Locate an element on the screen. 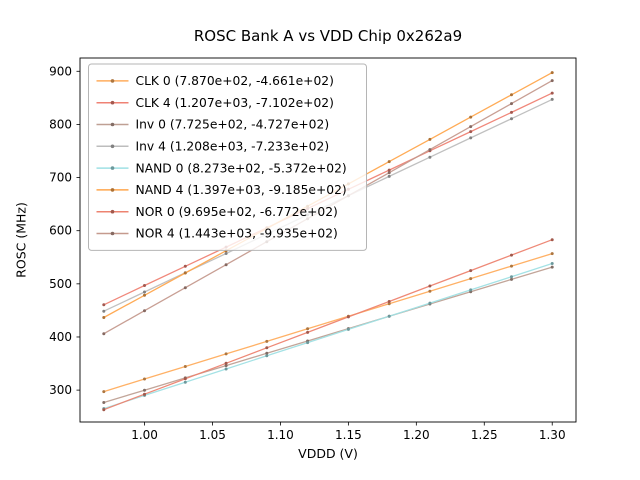 The width and height of the screenshot is (640, 480). y-tick-label: 300 is located at coordinates (60, 390).